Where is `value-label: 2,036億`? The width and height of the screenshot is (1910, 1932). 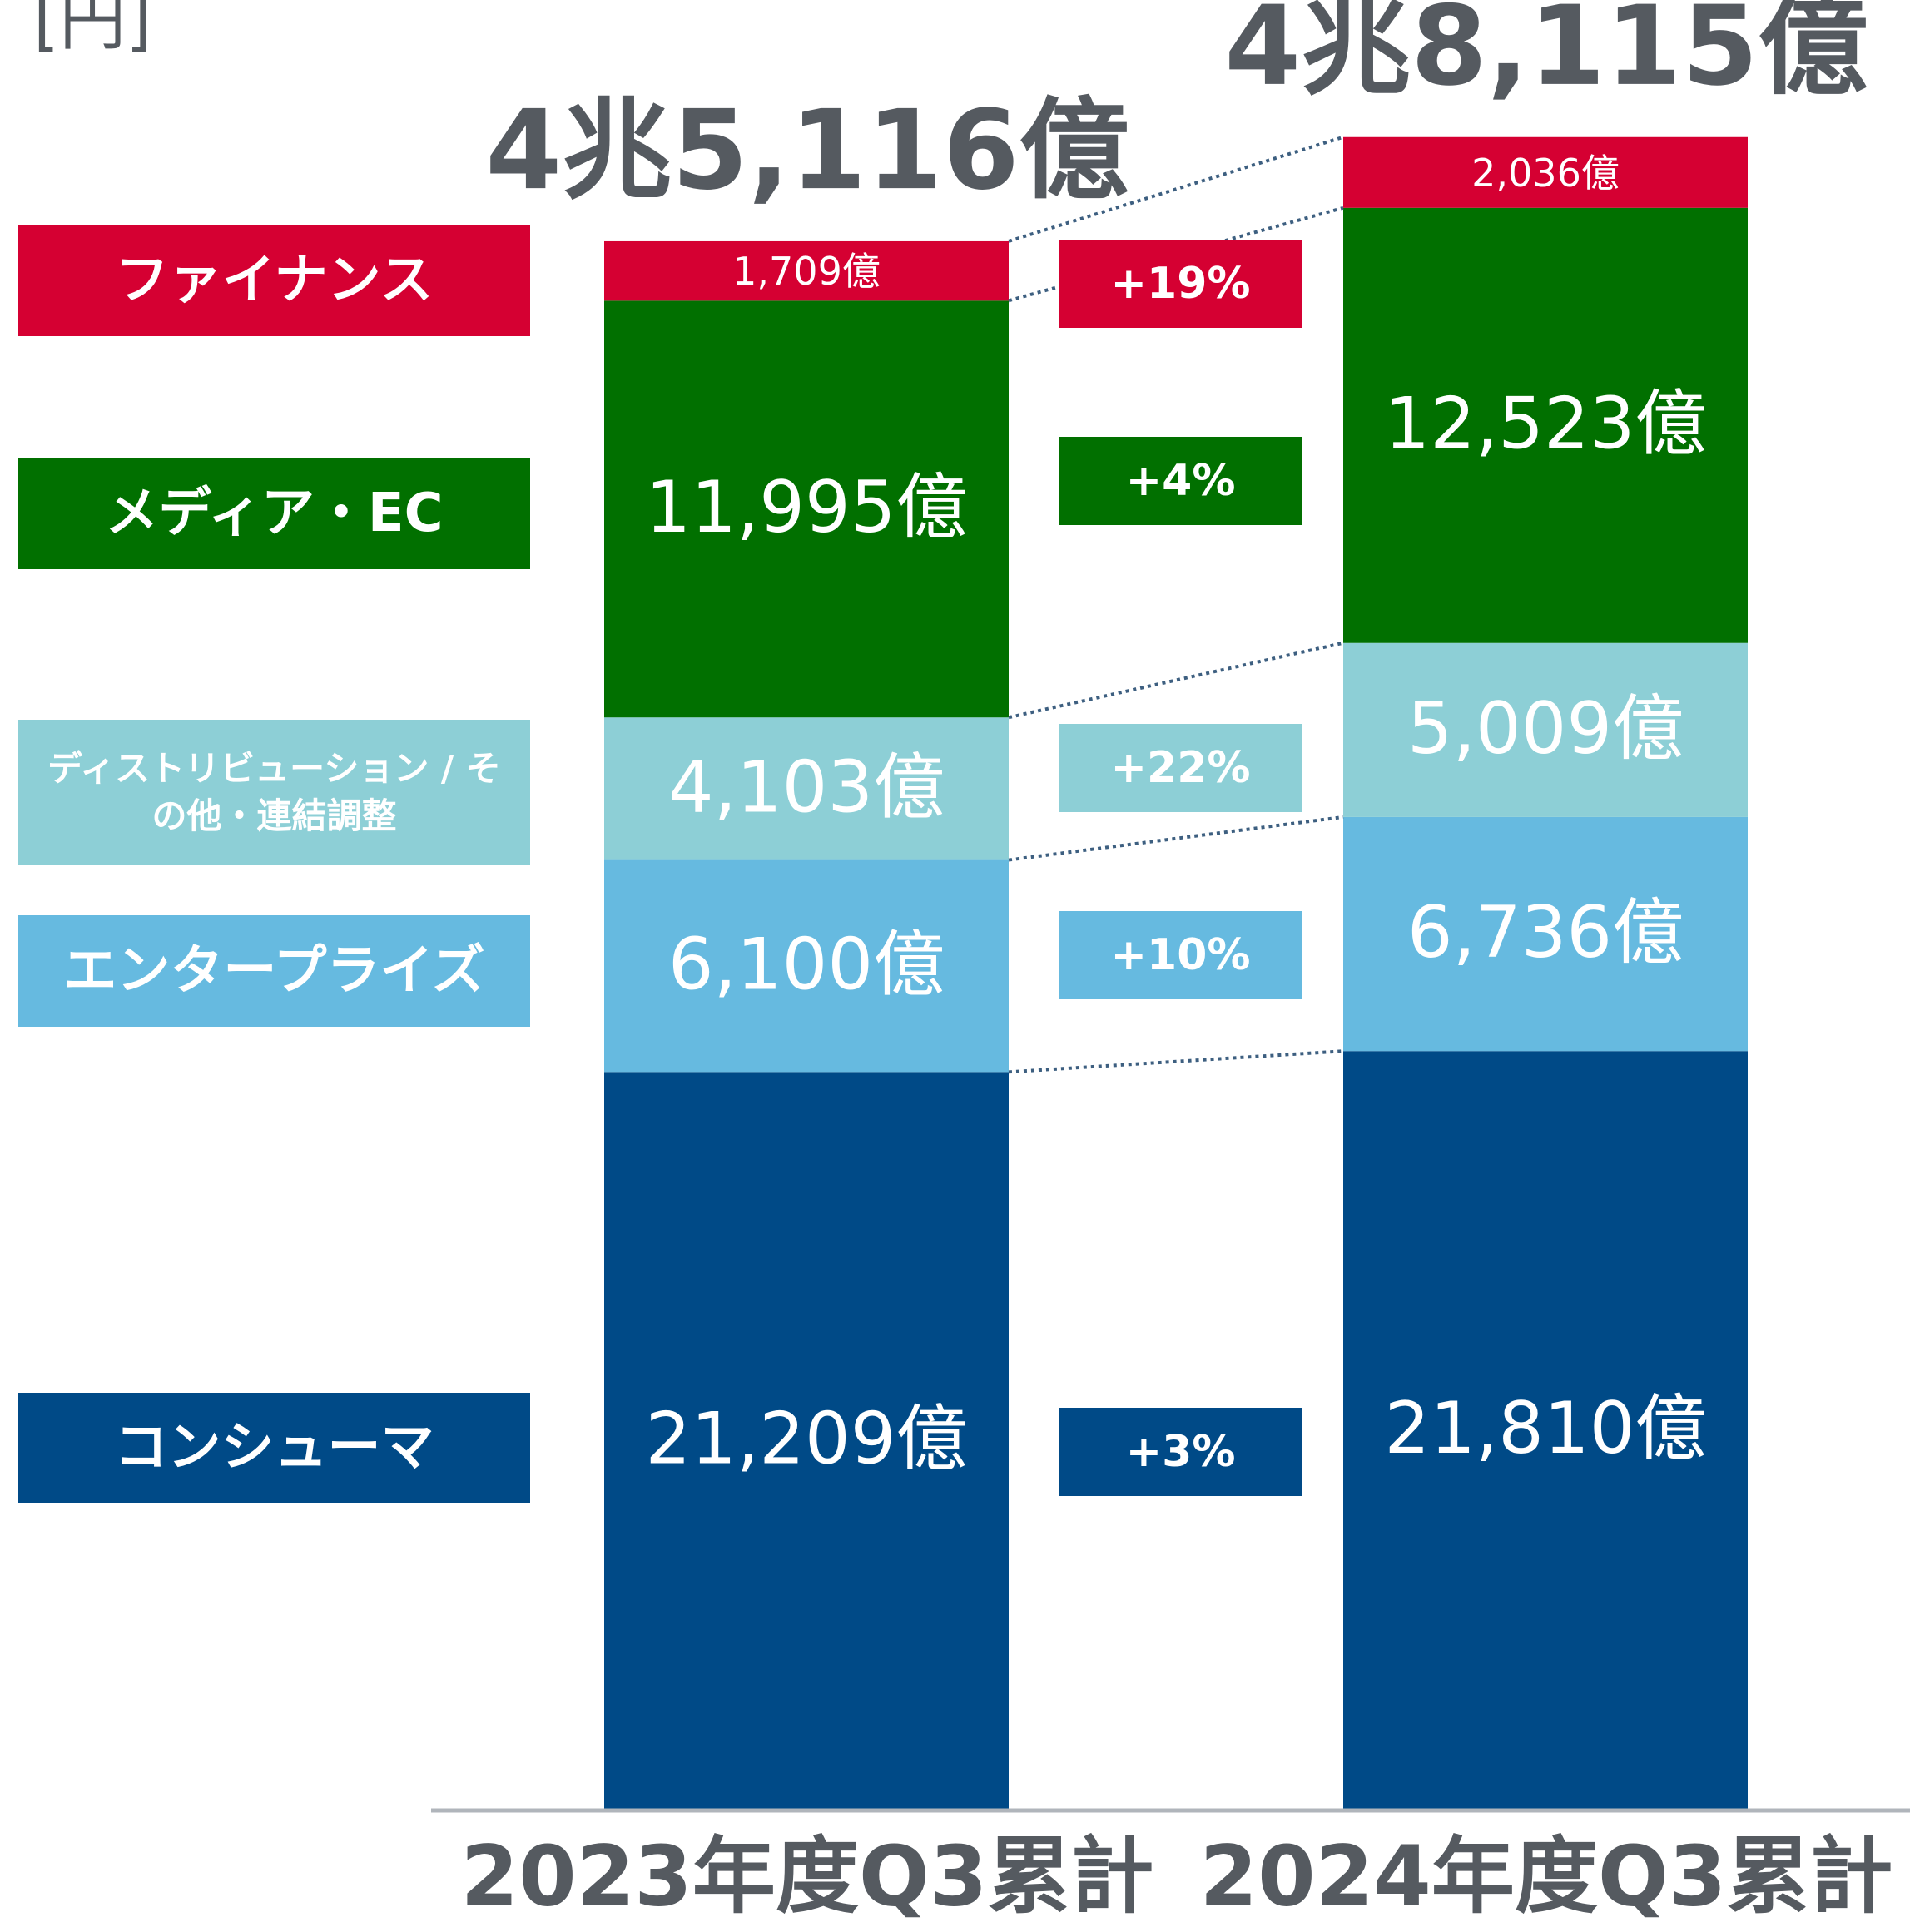 value-label: 2,036億 is located at coordinates (1545, 173).